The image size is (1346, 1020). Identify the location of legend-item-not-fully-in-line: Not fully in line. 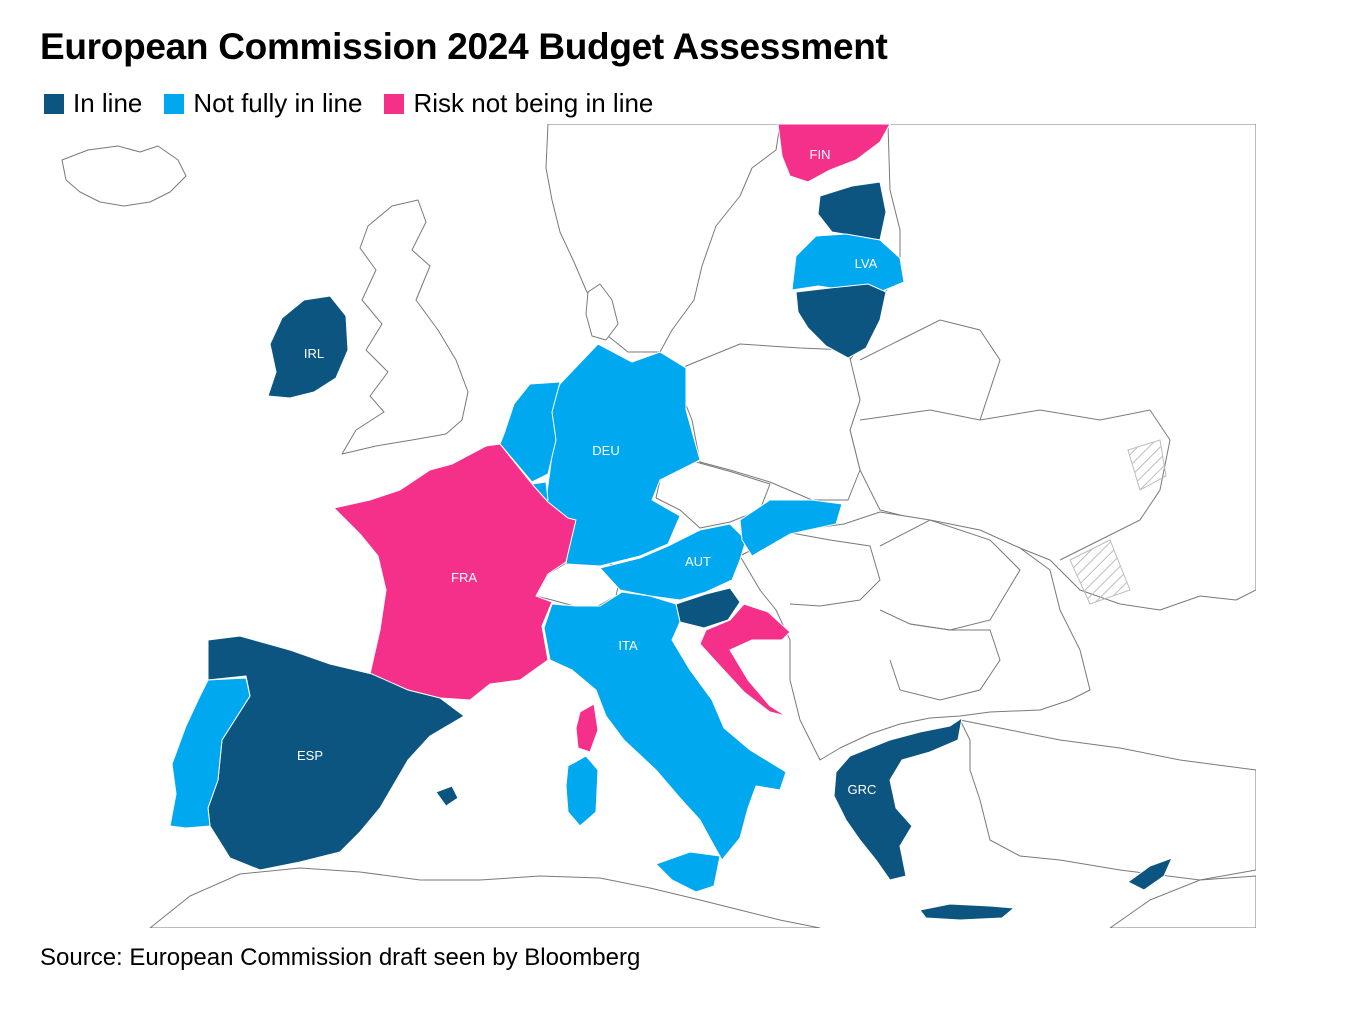
(263, 103).